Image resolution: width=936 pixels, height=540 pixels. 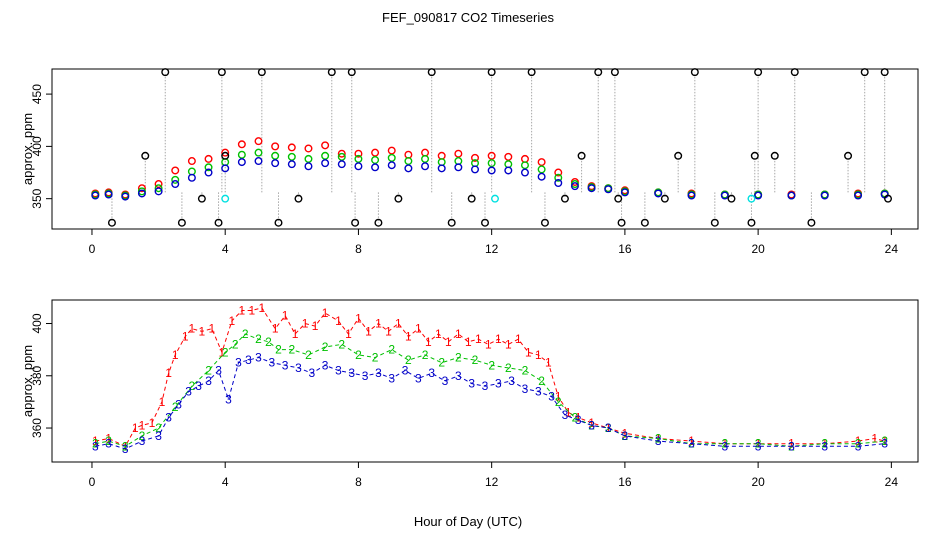 I want to click on bottom-x-tick-label: 4, so click(x=225, y=482).